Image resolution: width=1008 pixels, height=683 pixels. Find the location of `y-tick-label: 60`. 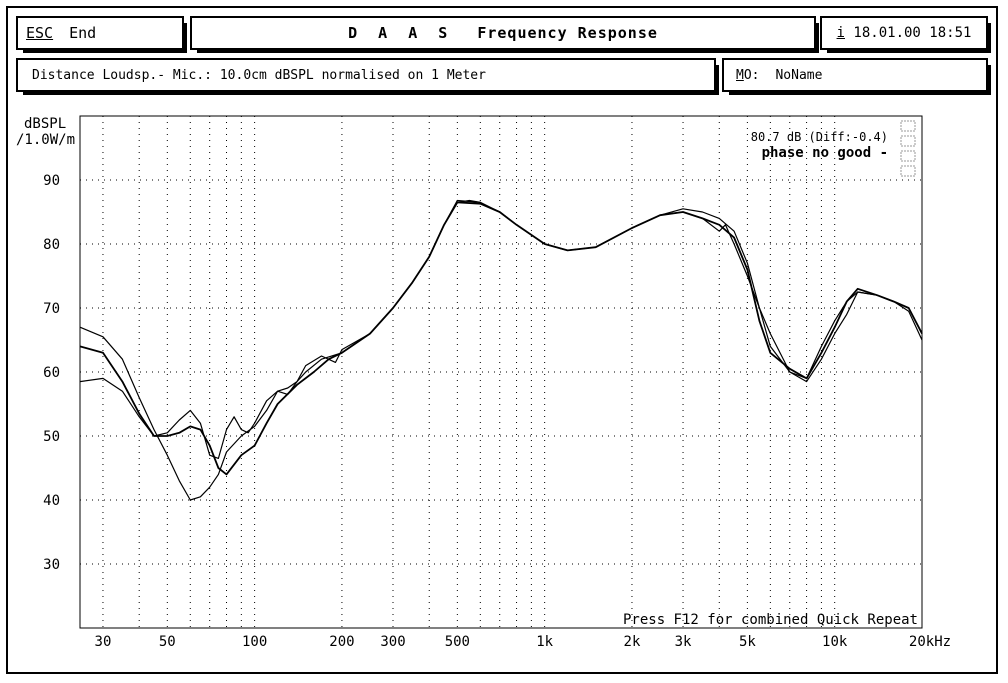

y-tick-label: 60 is located at coordinates (51, 373).